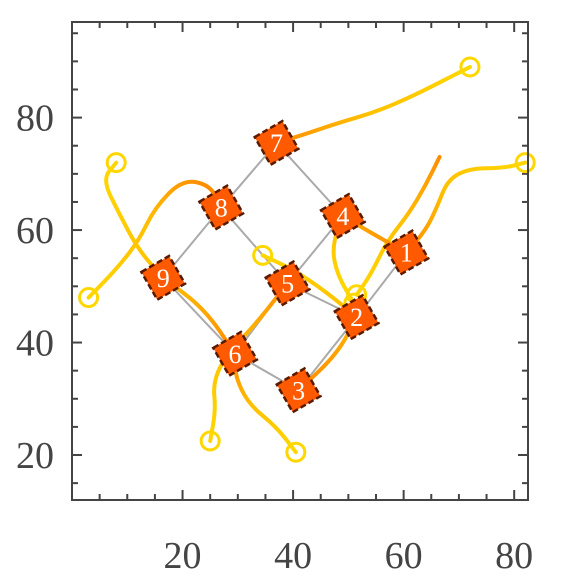 The width and height of the screenshot is (580, 586). Describe the element at coordinates (35, 344) in the screenshot. I see `y-tick-label: 40` at that location.